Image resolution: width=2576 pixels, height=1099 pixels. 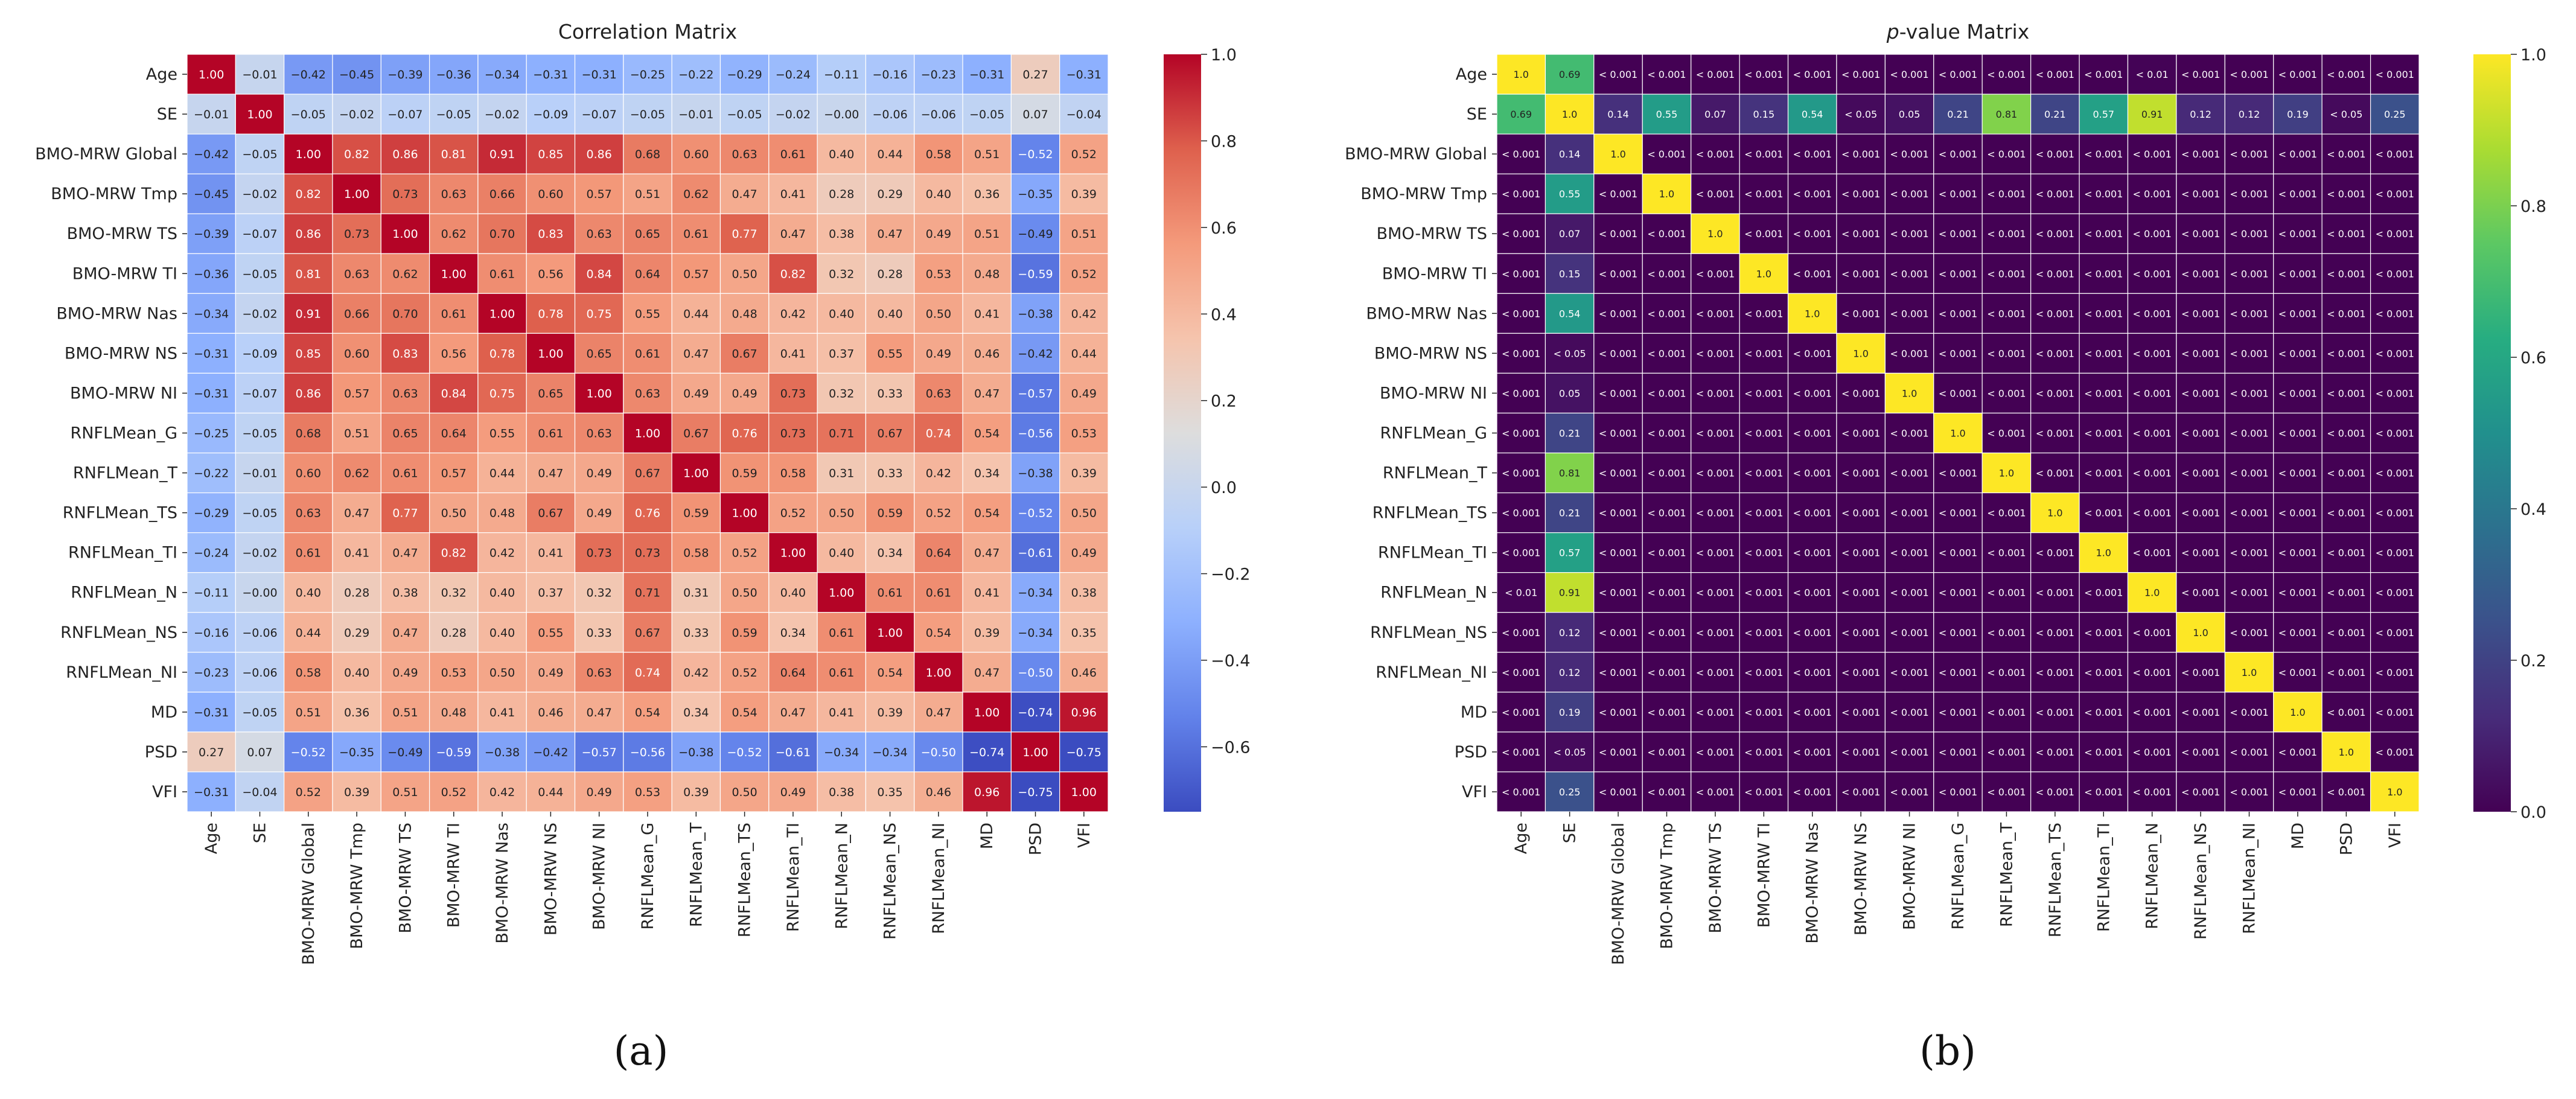 I want to click on cell-value-label: 0.66, so click(x=356, y=313).